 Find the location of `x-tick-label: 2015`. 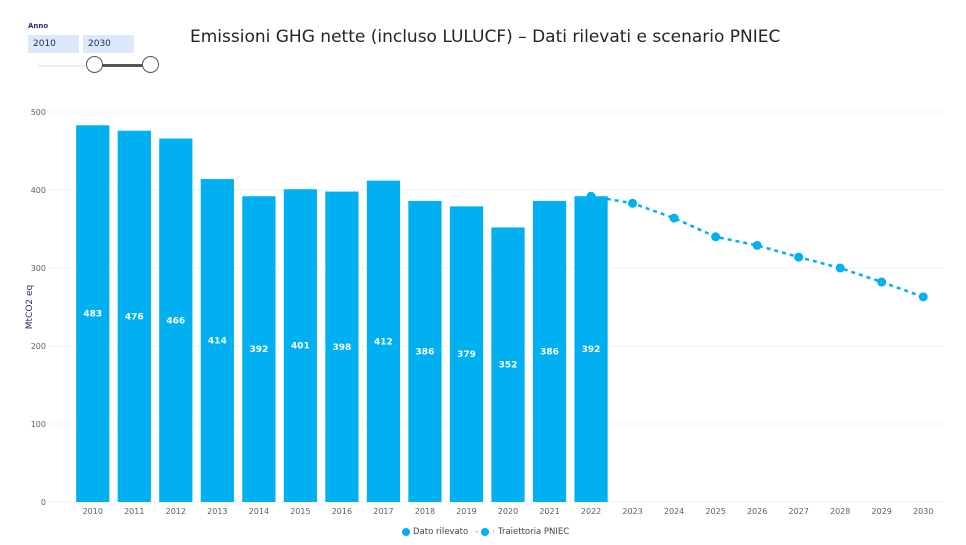

x-tick-label: 2015 is located at coordinates (300, 511).